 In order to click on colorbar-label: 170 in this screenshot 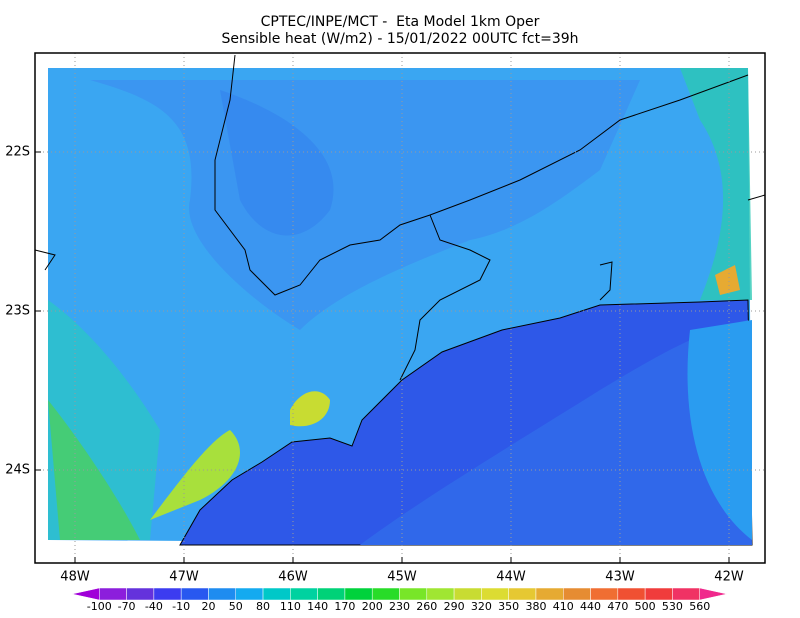, I will do `click(344, 606)`.